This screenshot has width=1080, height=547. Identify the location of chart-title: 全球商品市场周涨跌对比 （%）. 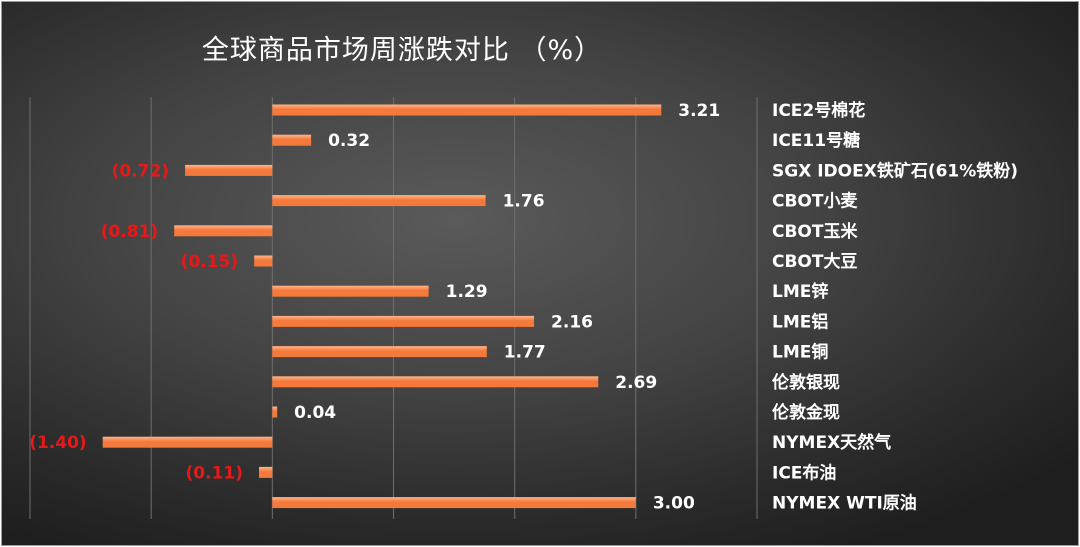
(402, 50).